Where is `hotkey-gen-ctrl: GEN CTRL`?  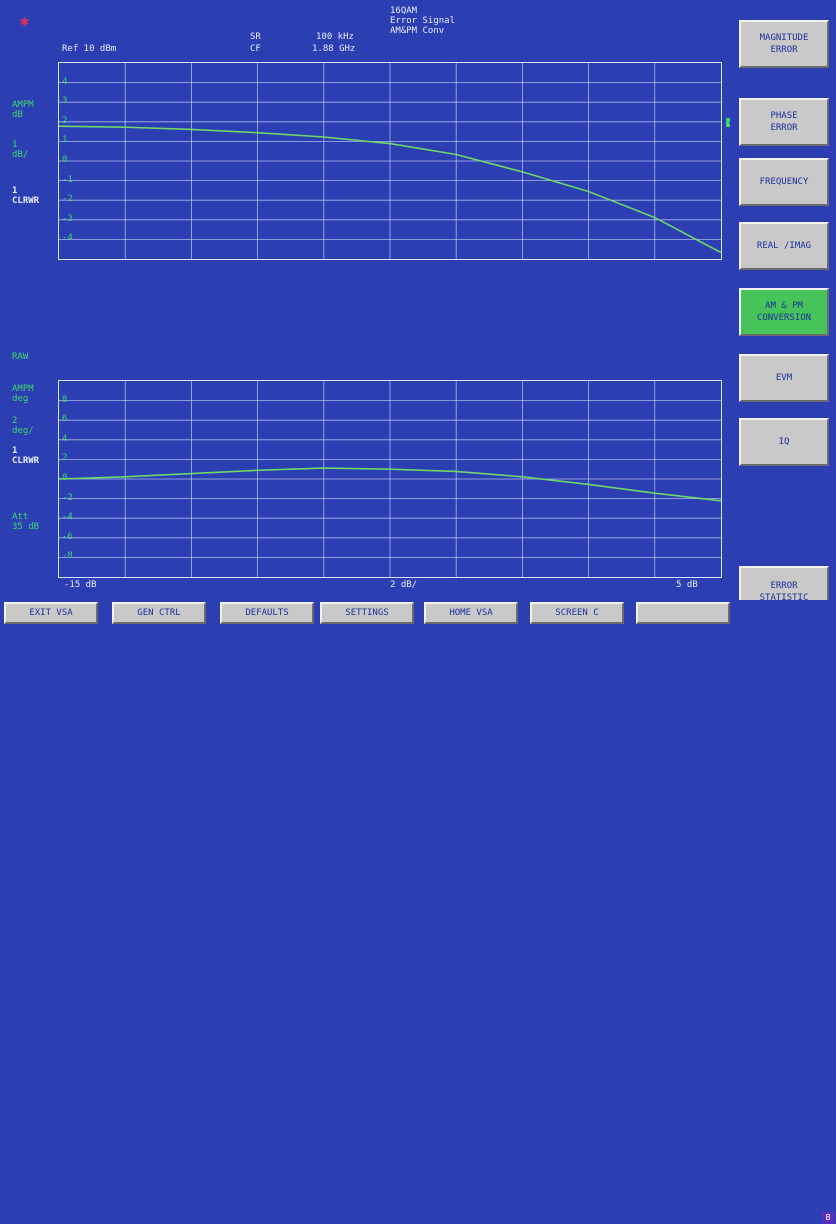
hotkey-gen-ctrl: GEN CTRL is located at coordinates (159, 613).